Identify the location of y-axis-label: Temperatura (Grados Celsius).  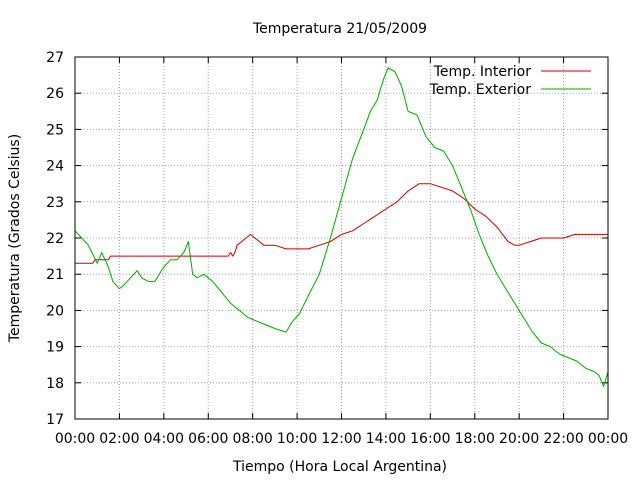
(15, 238).